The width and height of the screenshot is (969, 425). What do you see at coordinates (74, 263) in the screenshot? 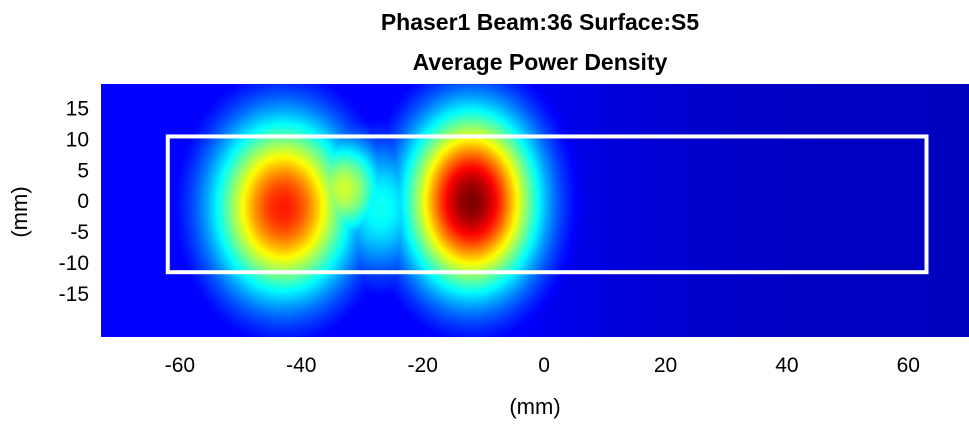
I see `y-tick-label: -10` at bounding box center [74, 263].